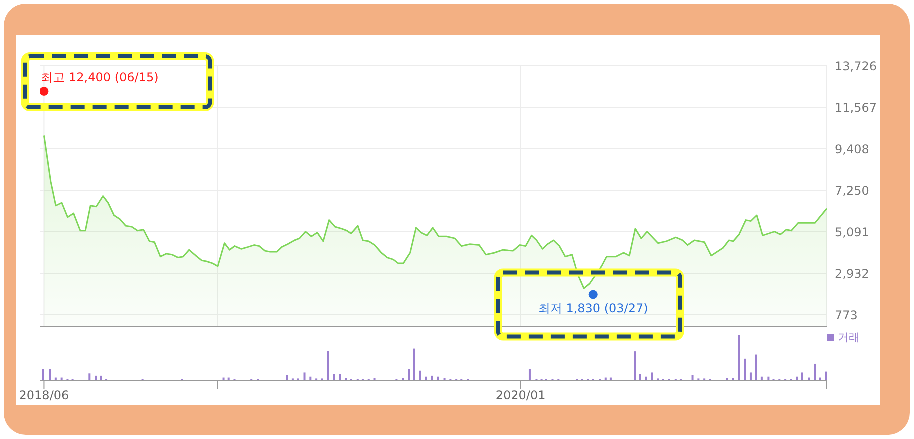  What do you see at coordinates (856, 66) in the screenshot?
I see `y-tick-label: 13,726` at bounding box center [856, 66].